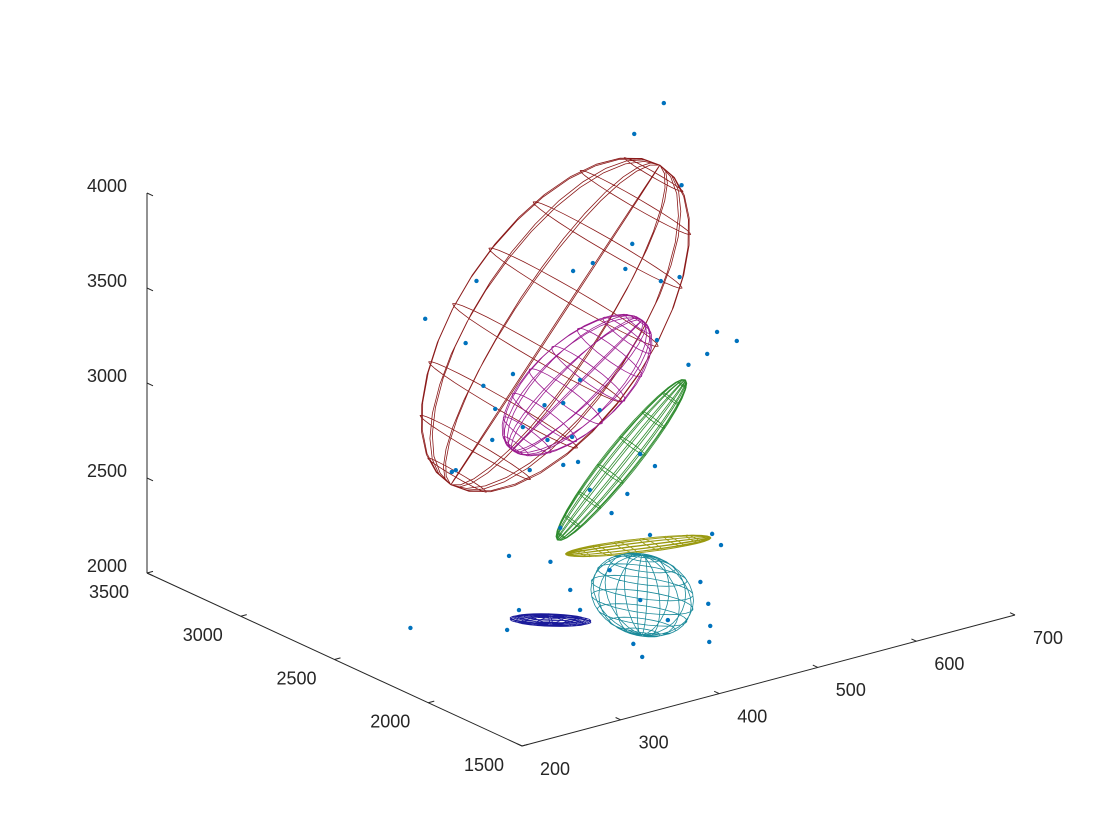 Image resolution: width=1120 pixels, height=840 pixels. I want to click on x-axis, so click(768, 680).